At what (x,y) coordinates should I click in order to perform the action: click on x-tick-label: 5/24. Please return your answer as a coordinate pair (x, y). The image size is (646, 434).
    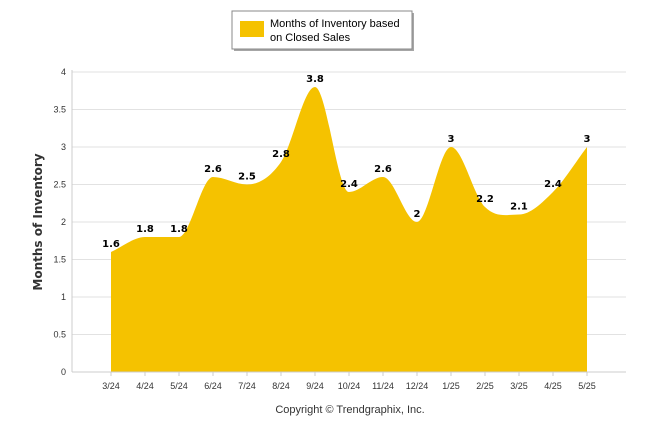
    Looking at the image, I should click on (179, 386).